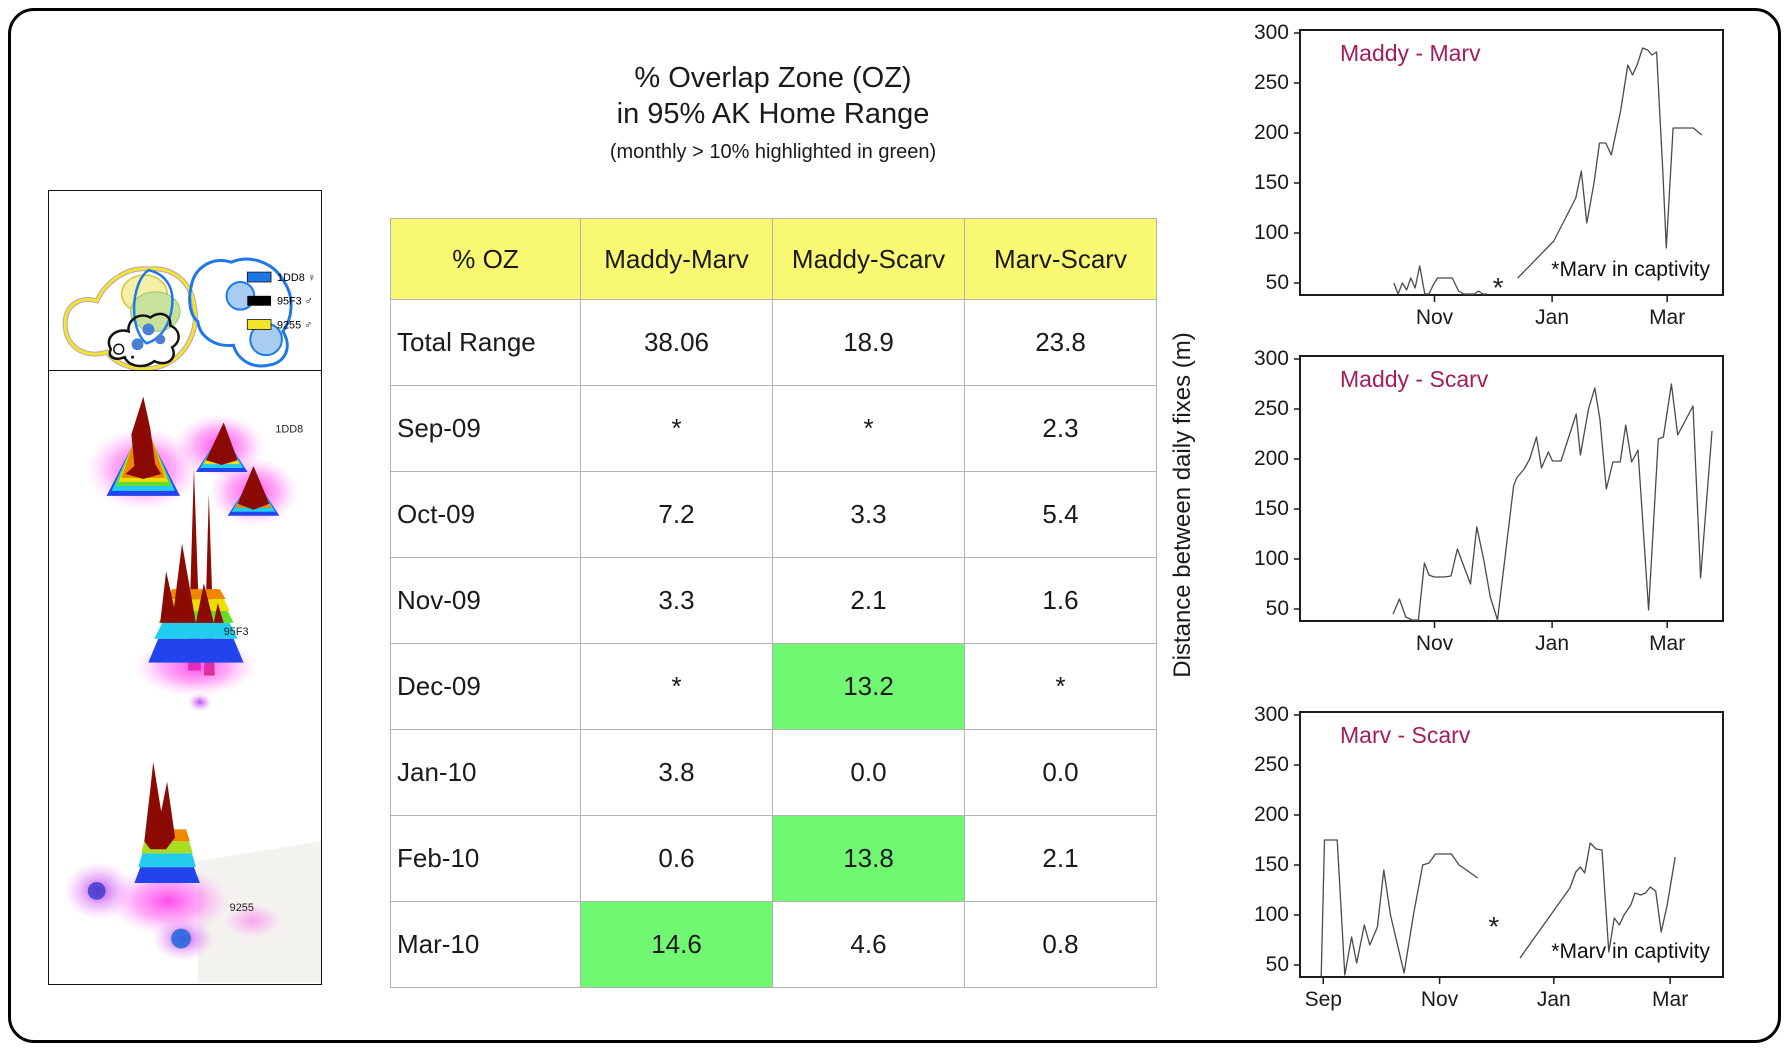 Image resolution: width=1789 pixels, height=1051 pixels. I want to click on row-label: Oct-09, so click(485, 514).